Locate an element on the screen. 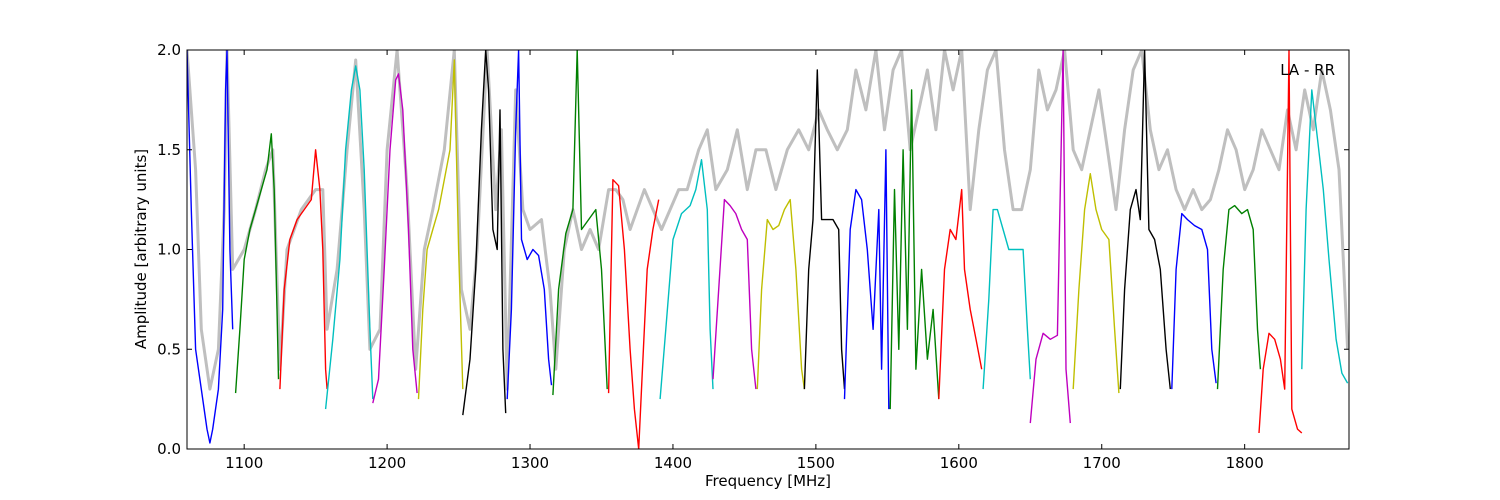  x-tick-label: 1600 is located at coordinates (959, 463).